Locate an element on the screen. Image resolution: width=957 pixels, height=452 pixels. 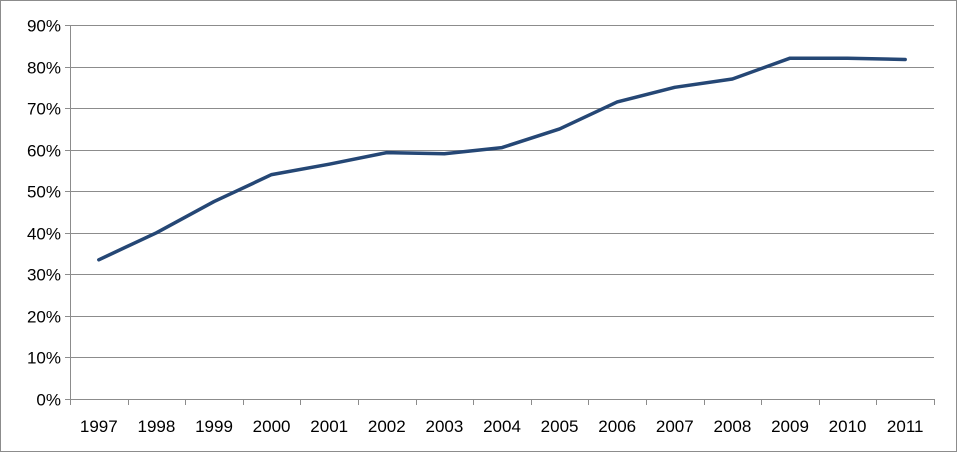
x-tick-label: 2010 is located at coordinates (848, 426).